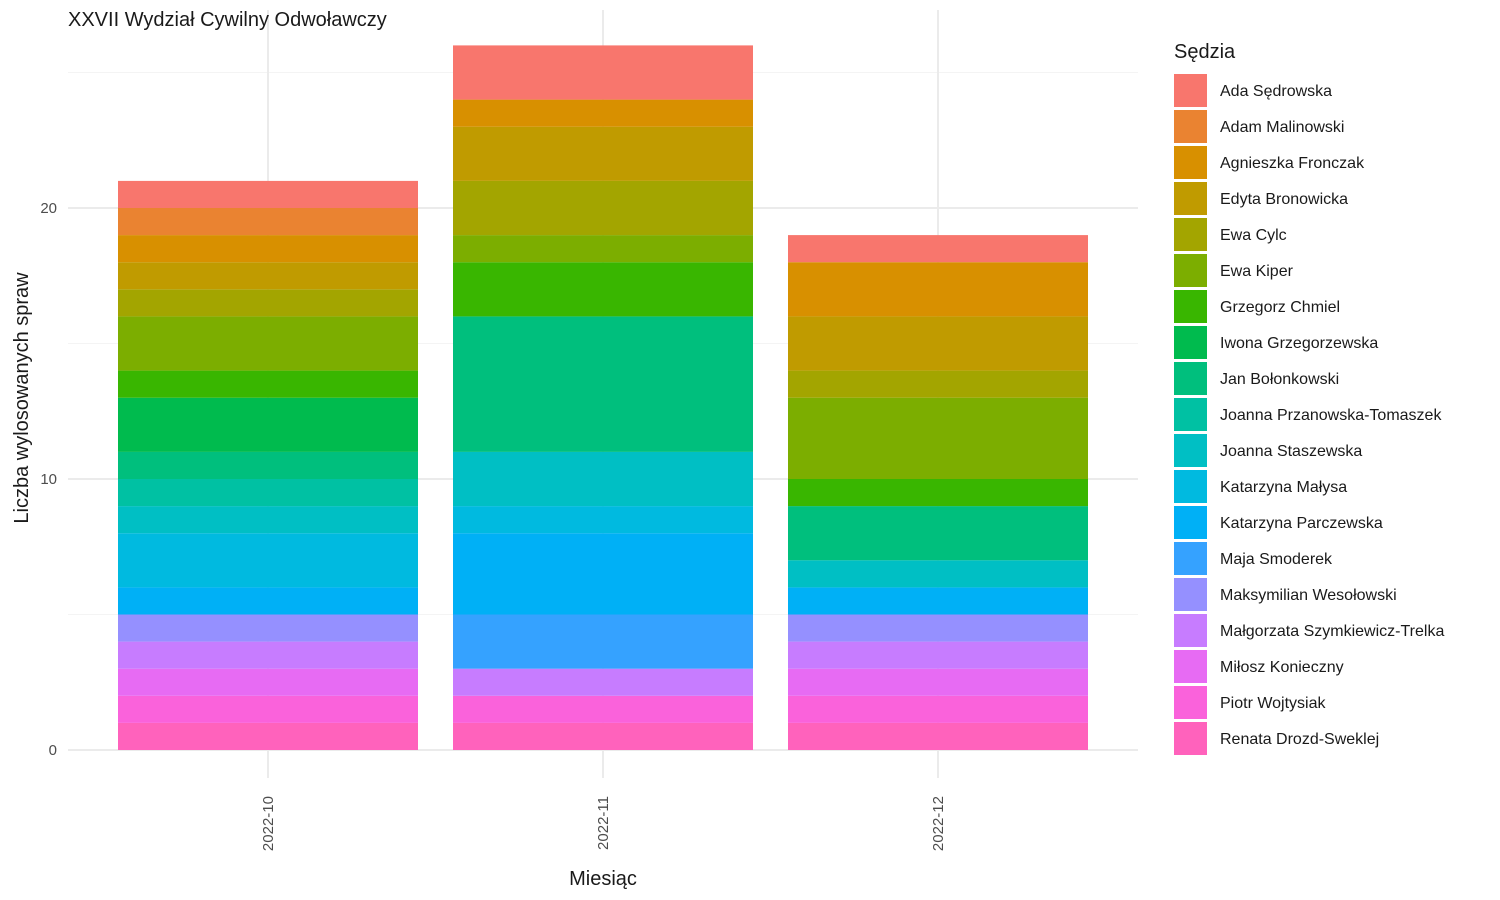 This screenshot has width=1500, height=900. I want to click on y-tick-label: 10, so click(48, 479).